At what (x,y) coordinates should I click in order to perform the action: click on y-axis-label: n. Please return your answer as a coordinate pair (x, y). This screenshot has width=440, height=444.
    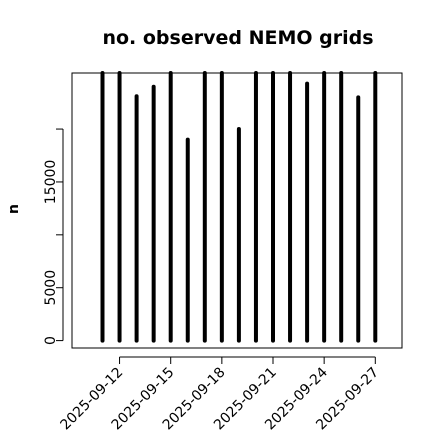
    Looking at the image, I should click on (14, 209).